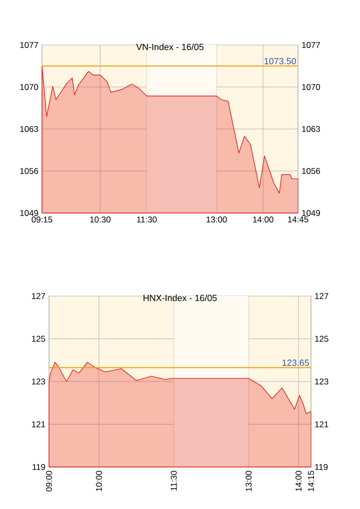 This screenshot has width=360, height=509. What do you see at coordinates (280, 61) in the screenshot?
I see `ref-line-label: 1073.50` at bounding box center [280, 61].